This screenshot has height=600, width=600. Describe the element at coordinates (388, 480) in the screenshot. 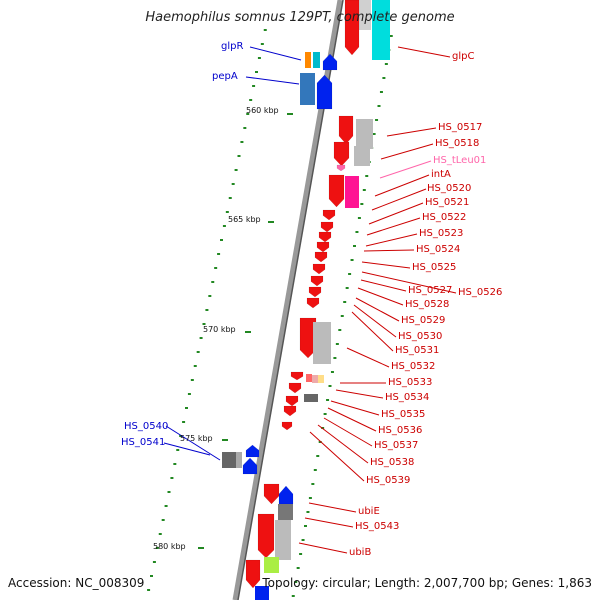

I see `gene-label-HS_0539: HS_0539` at that location.